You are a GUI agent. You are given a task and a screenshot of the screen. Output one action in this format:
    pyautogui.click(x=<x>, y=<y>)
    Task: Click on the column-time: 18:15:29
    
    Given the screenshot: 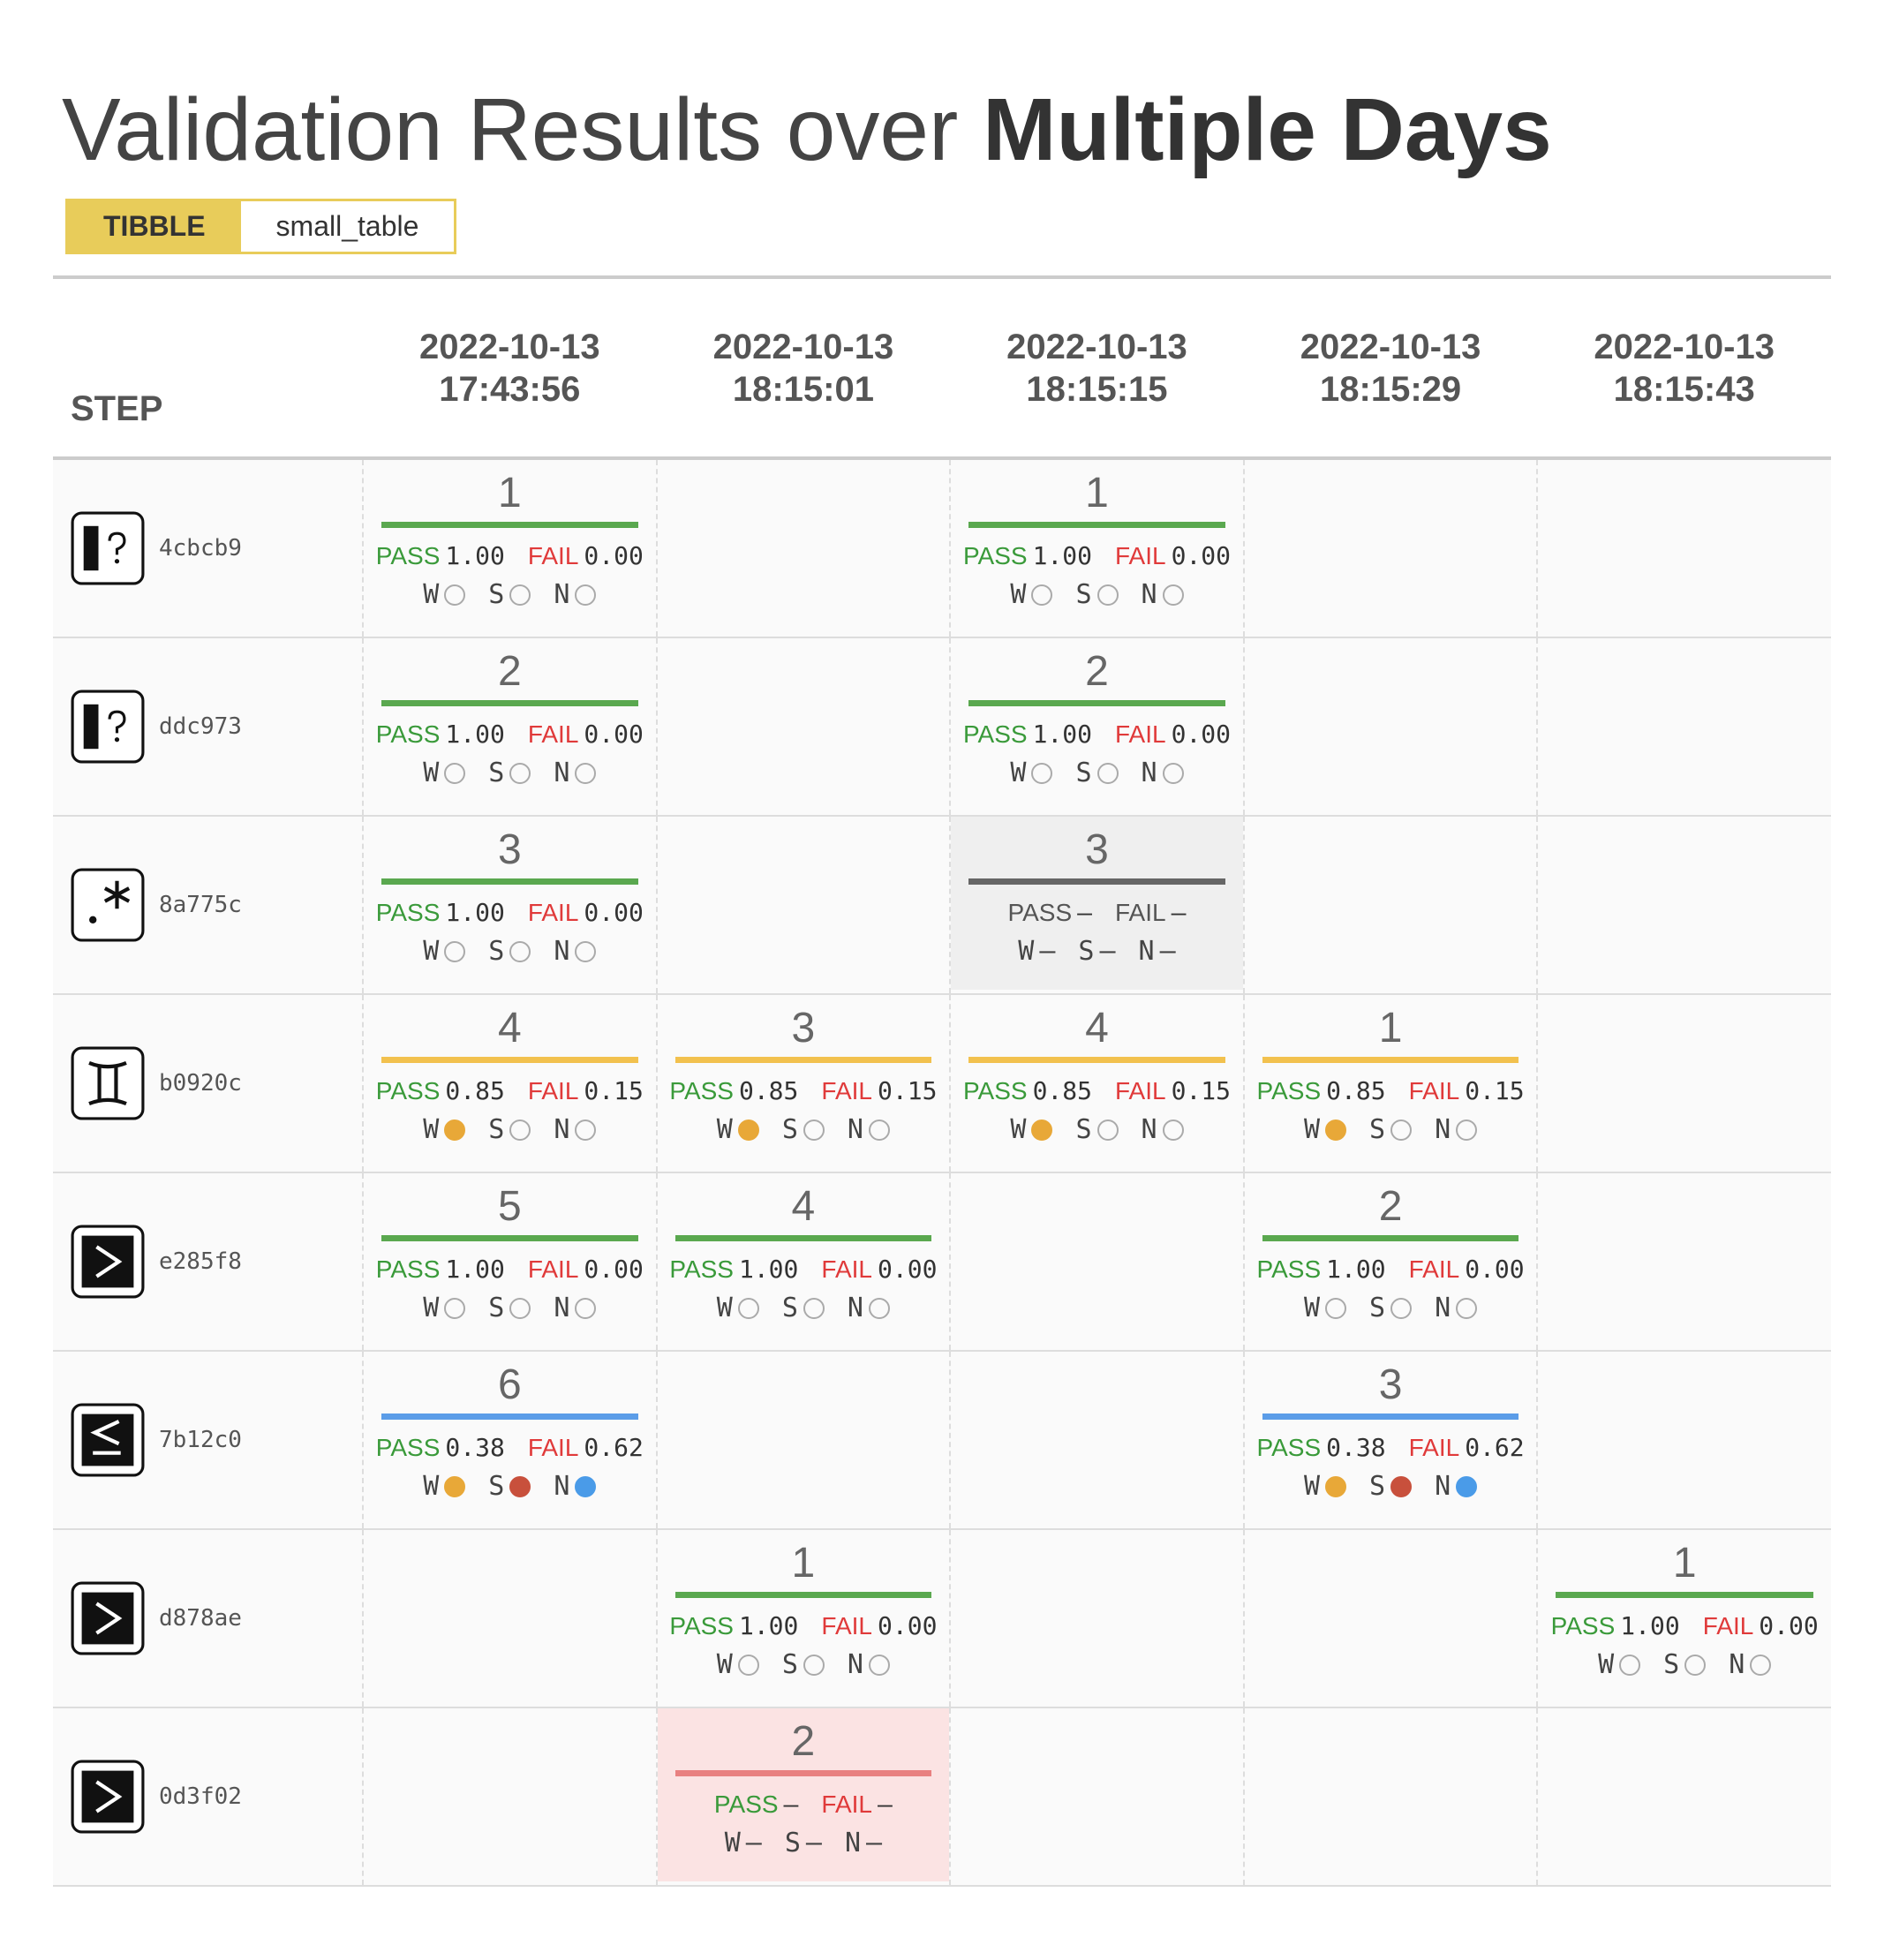 What is the action you would take?
    pyautogui.click(x=1391, y=389)
    